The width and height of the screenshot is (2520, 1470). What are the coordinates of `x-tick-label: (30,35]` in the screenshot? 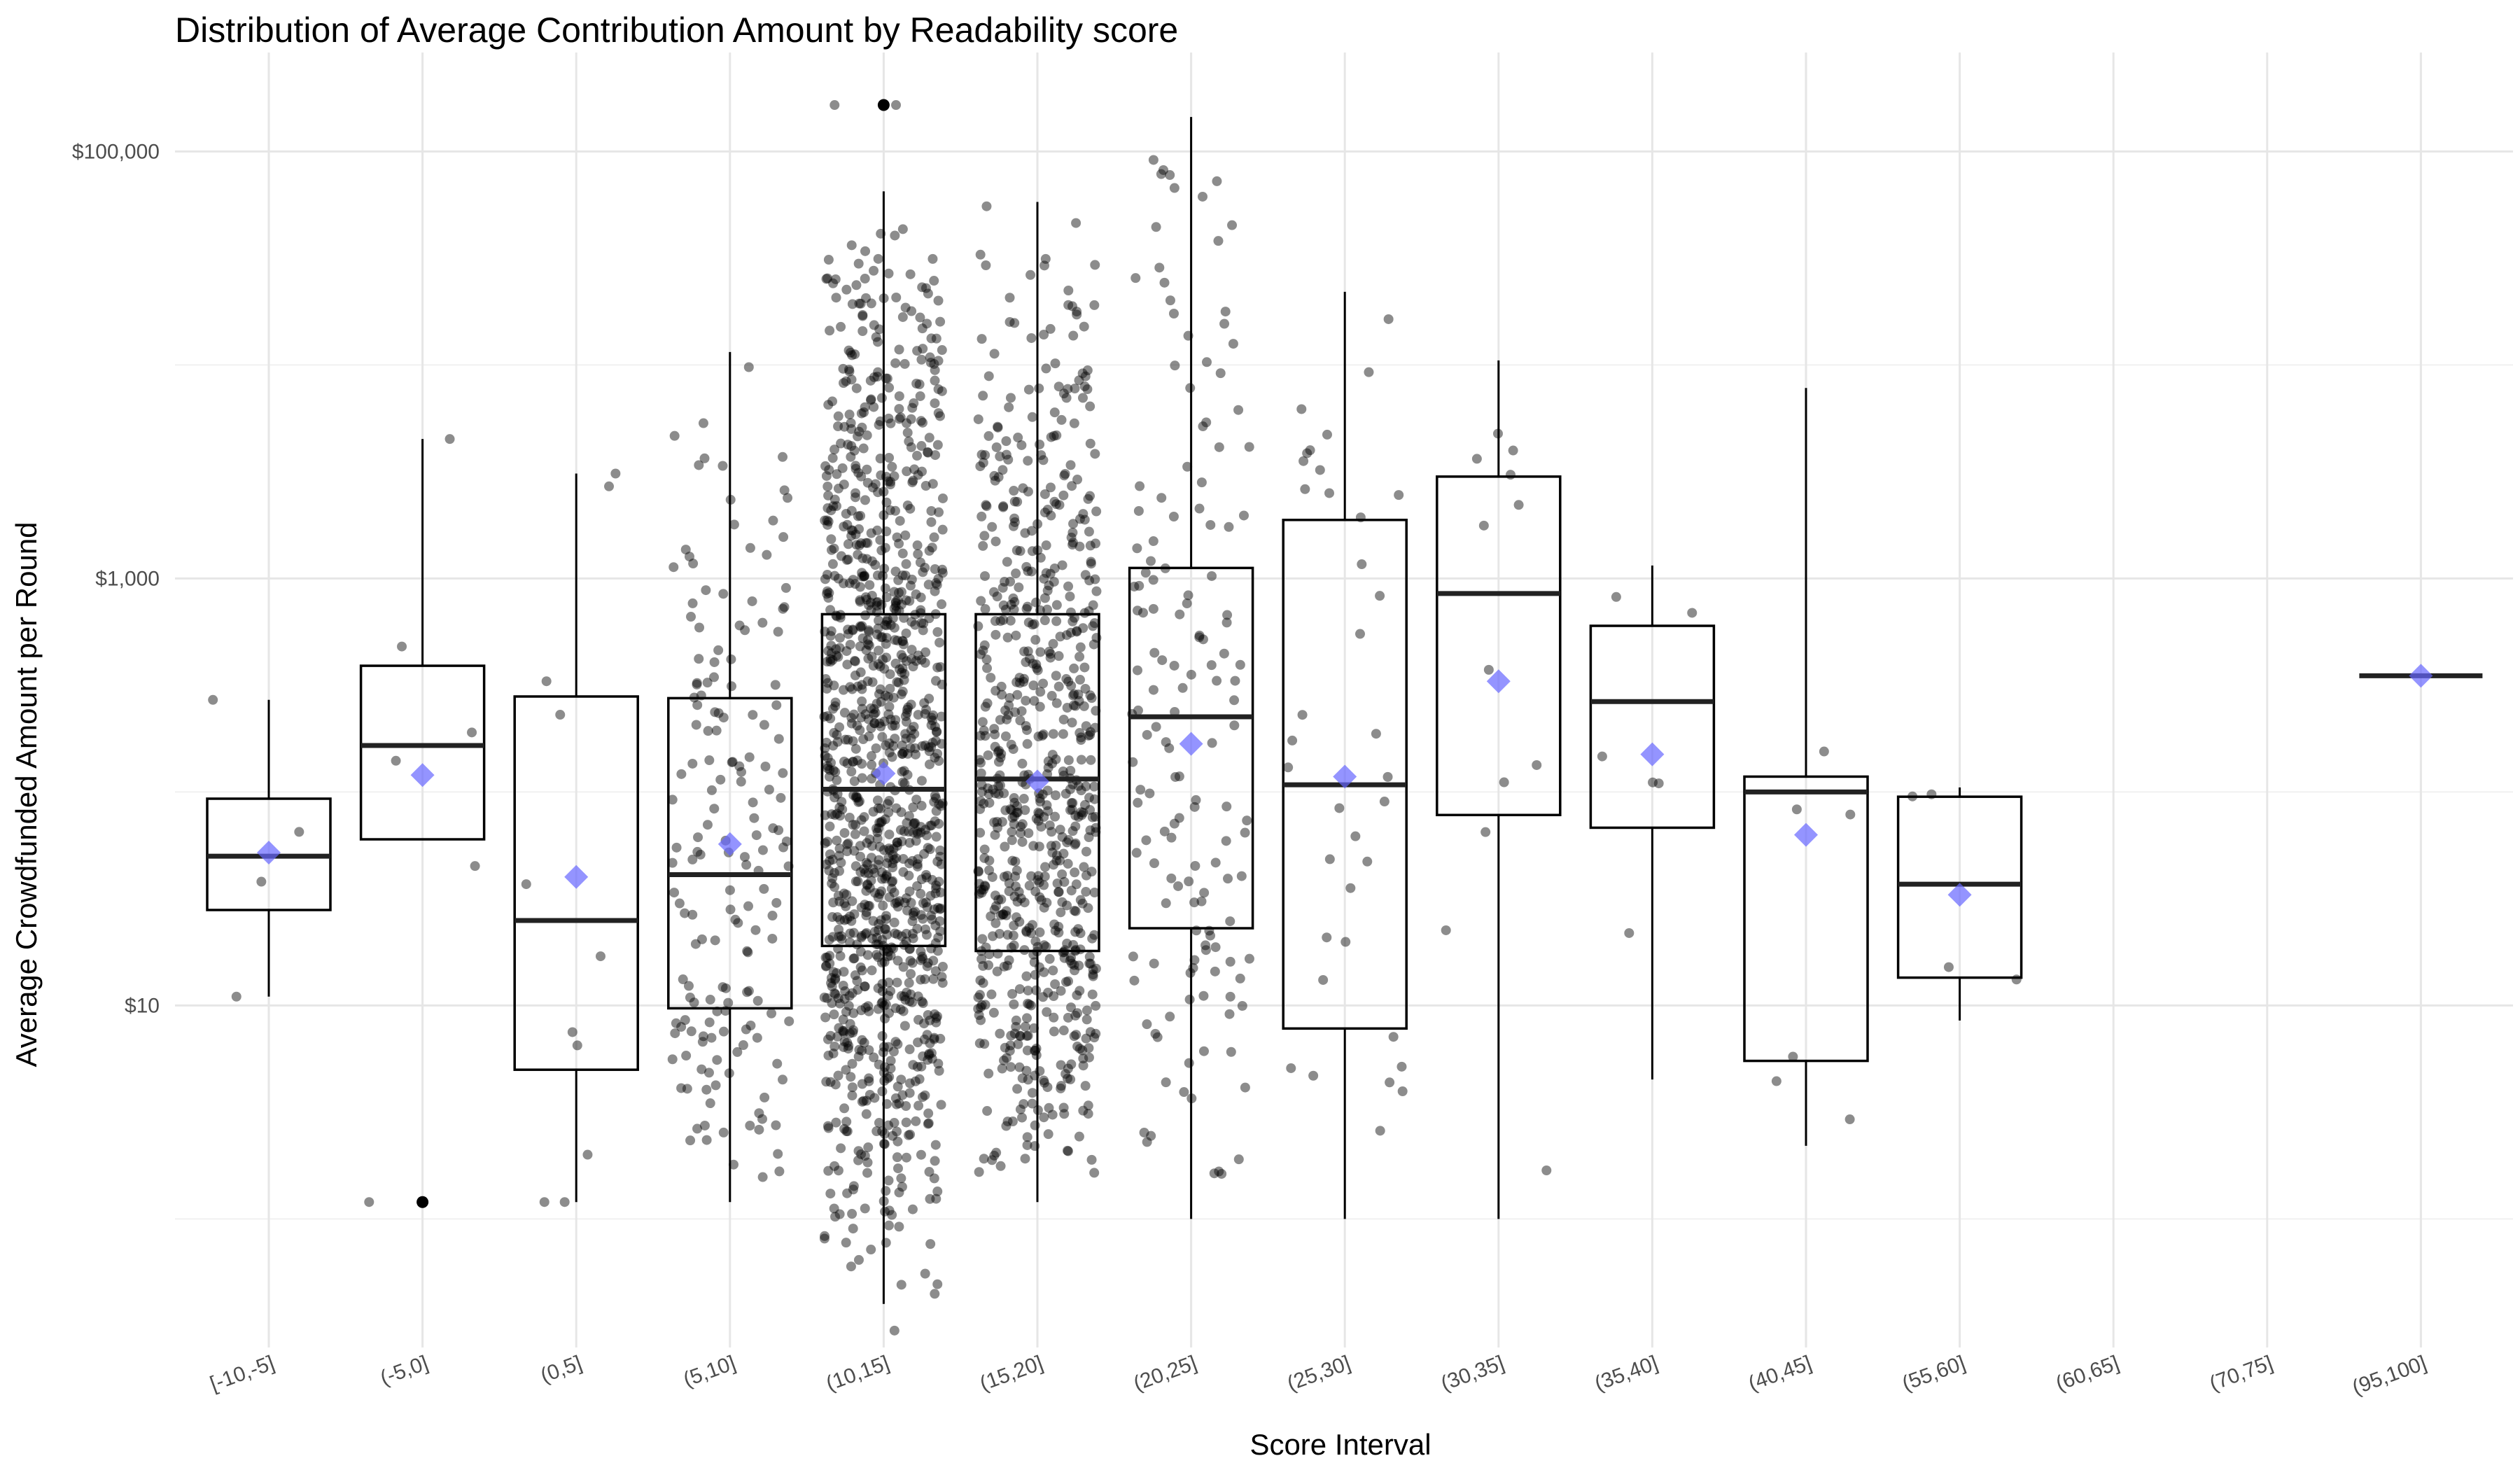 It's located at (1472, 1374).